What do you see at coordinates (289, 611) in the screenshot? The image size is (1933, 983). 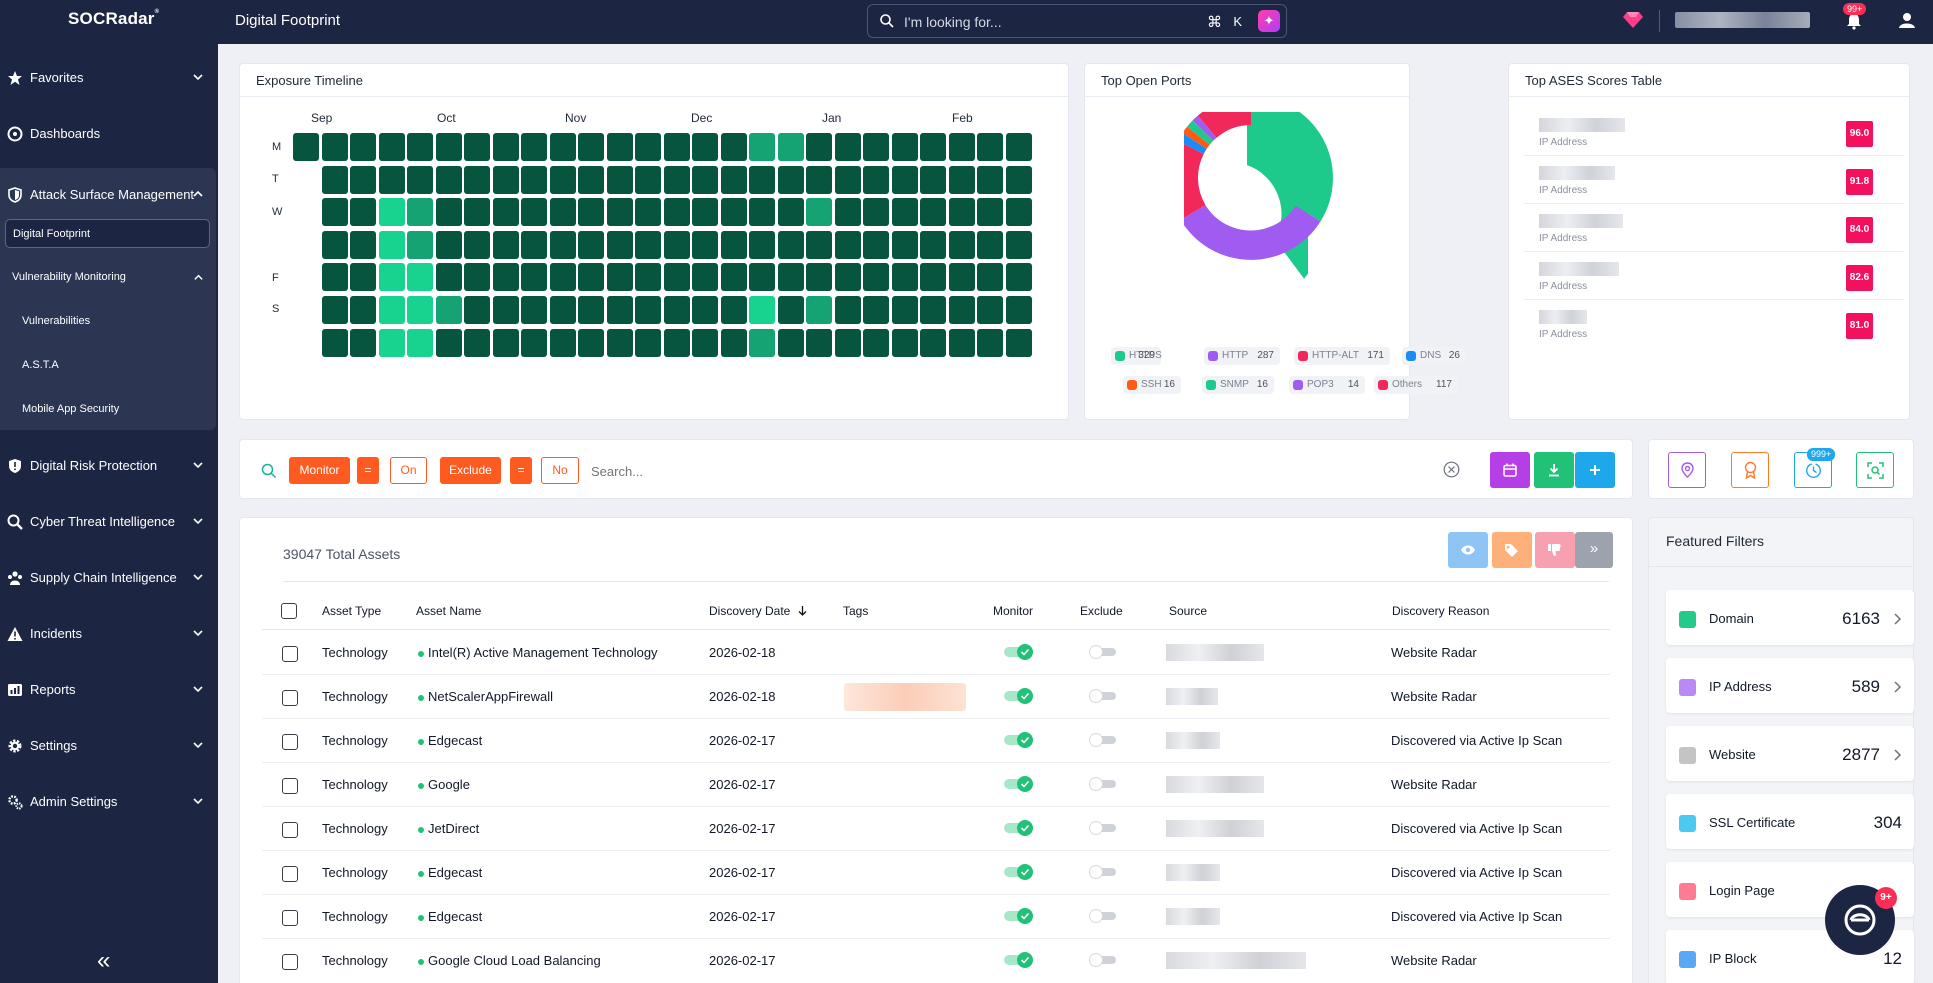 I see `select-all-checkbox` at bounding box center [289, 611].